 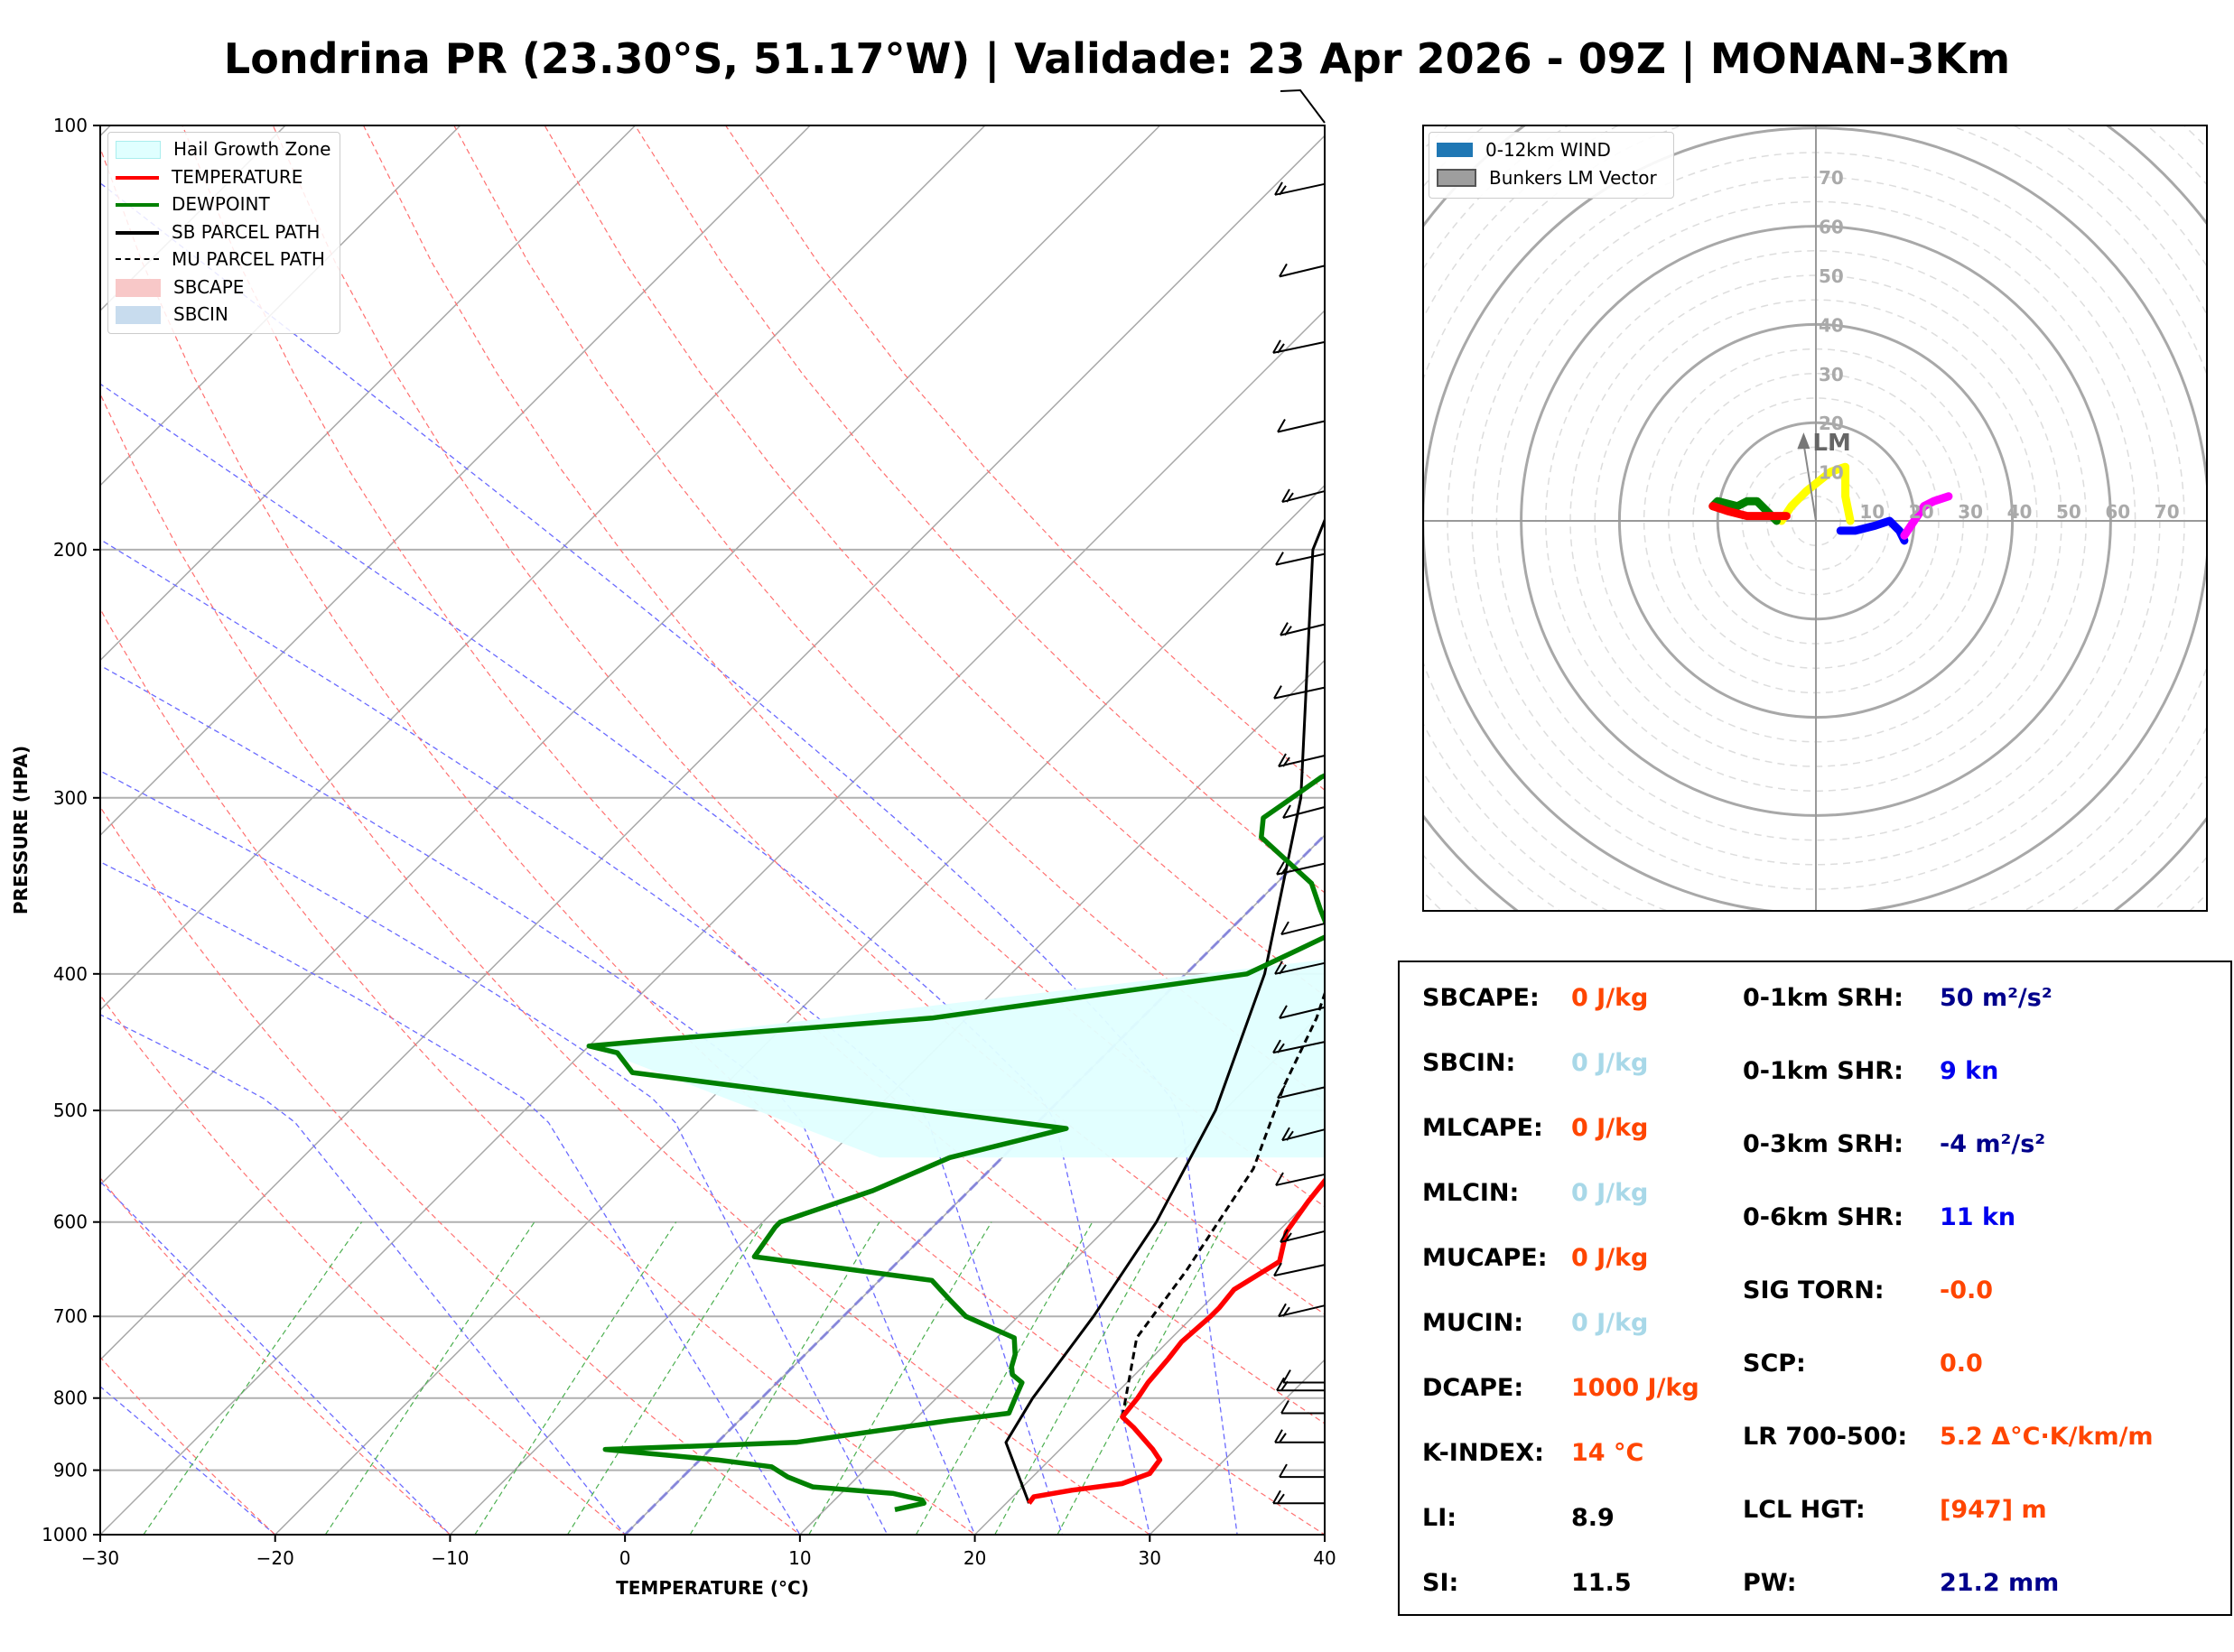 What do you see at coordinates (221, 204) in the screenshot?
I see `legend-label: DEWPOINT` at bounding box center [221, 204].